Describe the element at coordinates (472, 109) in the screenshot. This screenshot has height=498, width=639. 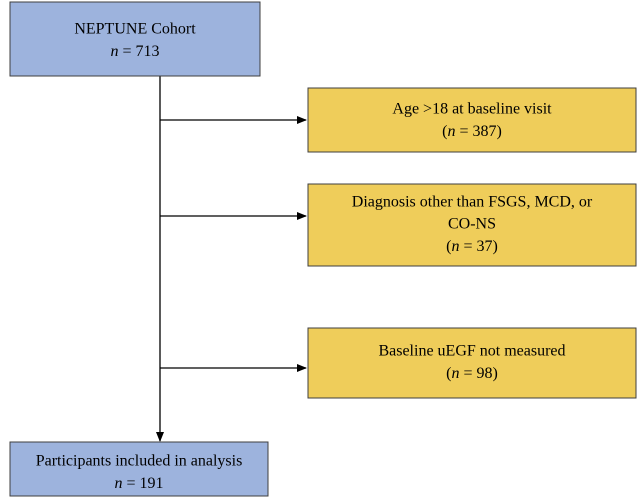
I see `box-text: Age >18 at baseline visit` at that location.